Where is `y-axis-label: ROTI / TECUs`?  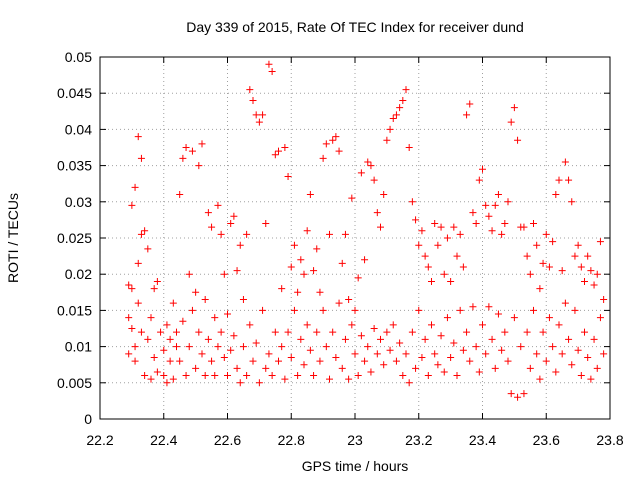 y-axis-label: ROTI / TECUs is located at coordinates (13, 238).